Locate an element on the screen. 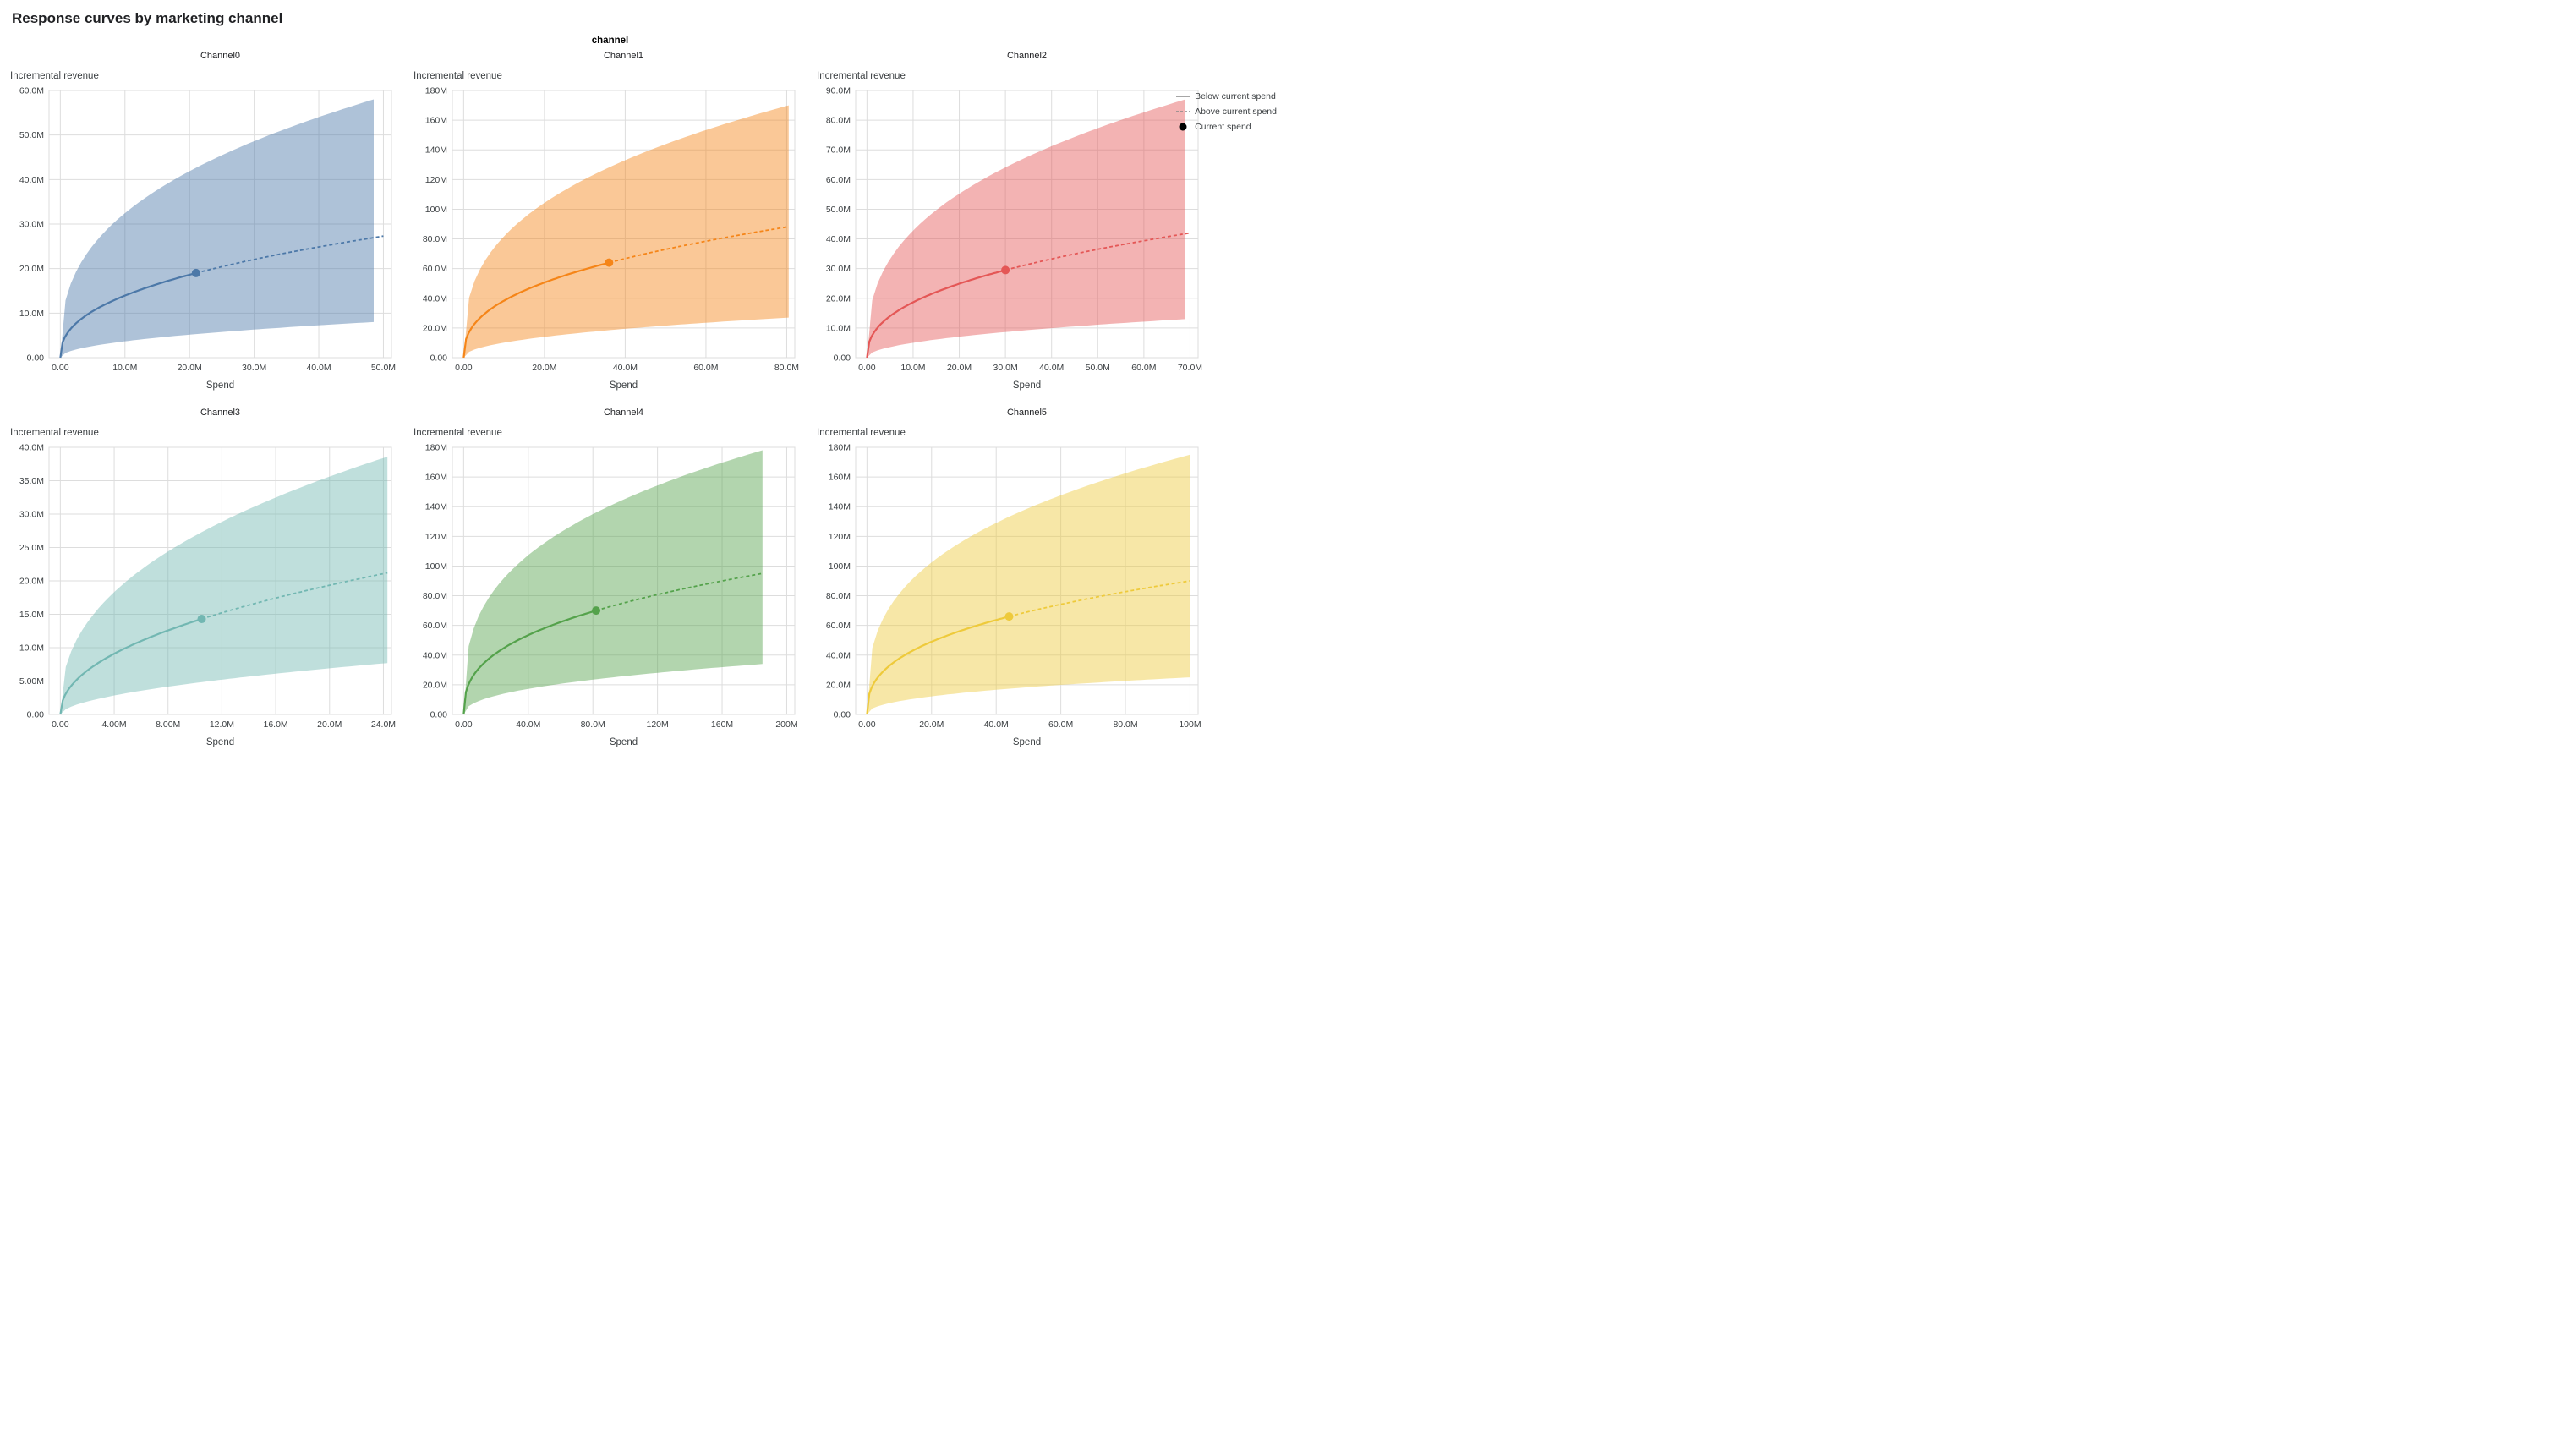 This screenshot has height=1456, width=2567. legend-item-below-current-spend: Below current spend is located at coordinates (1226, 96).